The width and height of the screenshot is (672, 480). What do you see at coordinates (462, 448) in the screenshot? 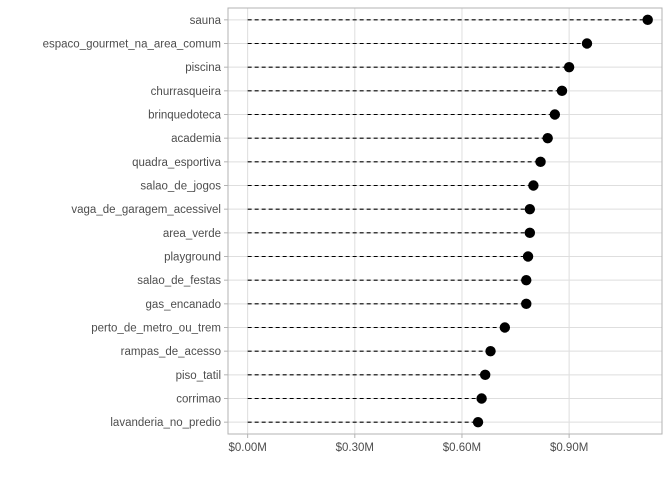
I see `x-tick-label: $0.60M` at bounding box center [462, 448].